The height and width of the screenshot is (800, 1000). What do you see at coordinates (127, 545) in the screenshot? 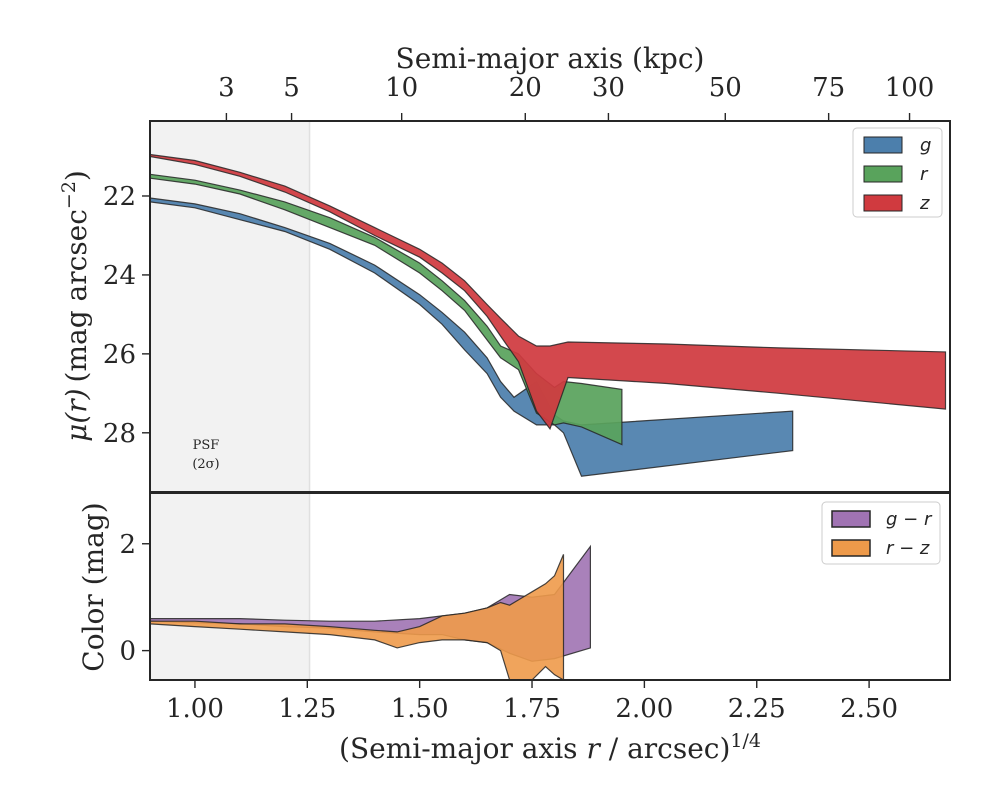
I see `bottom-ytick-label: 2` at bounding box center [127, 545].